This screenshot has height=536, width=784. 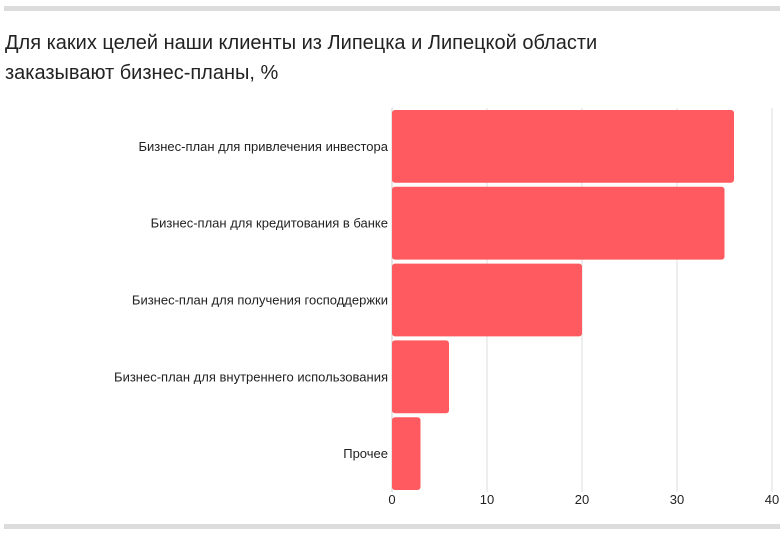 What do you see at coordinates (487, 499) in the screenshot?
I see `x-tick-label: 10` at bounding box center [487, 499].